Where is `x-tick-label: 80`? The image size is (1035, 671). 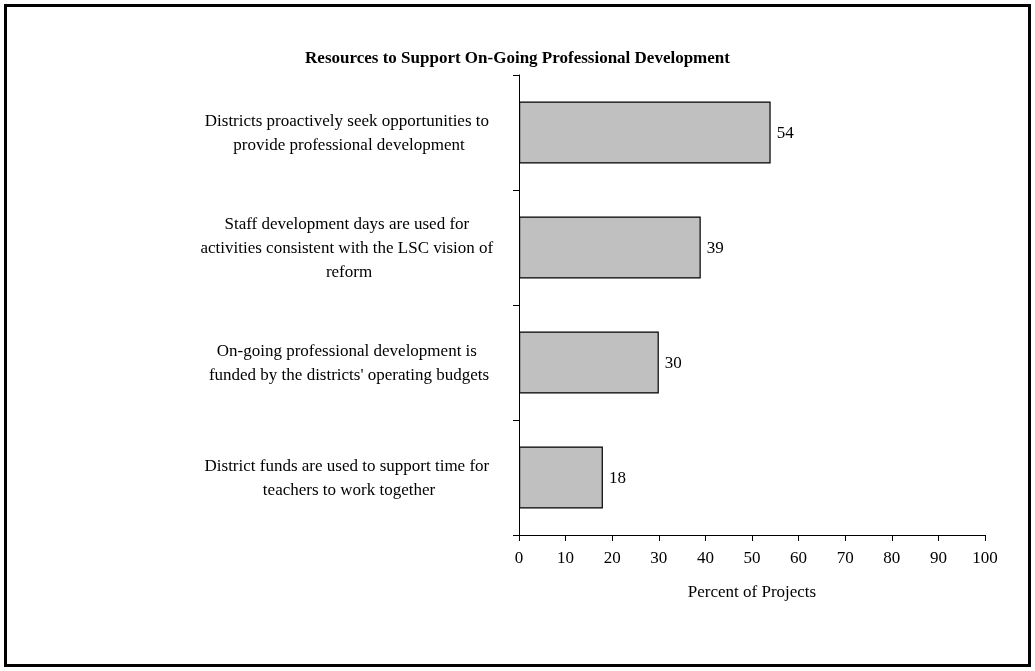
x-tick-label: 80 is located at coordinates (892, 557).